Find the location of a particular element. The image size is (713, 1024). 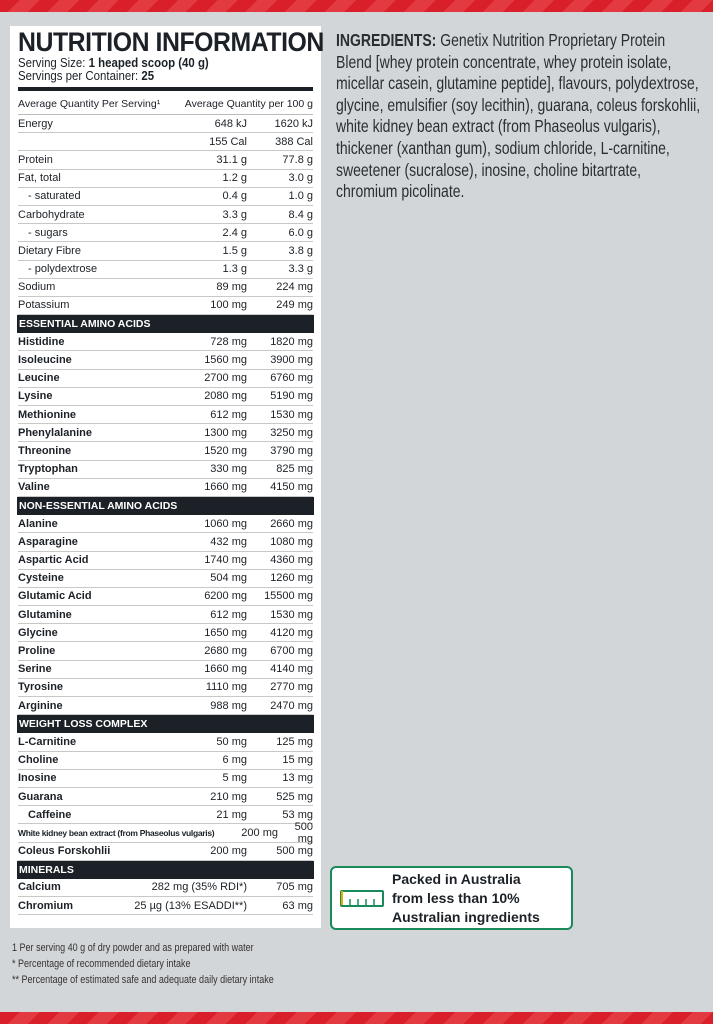

per-serving-value: 5 mg is located at coordinates (234, 778).